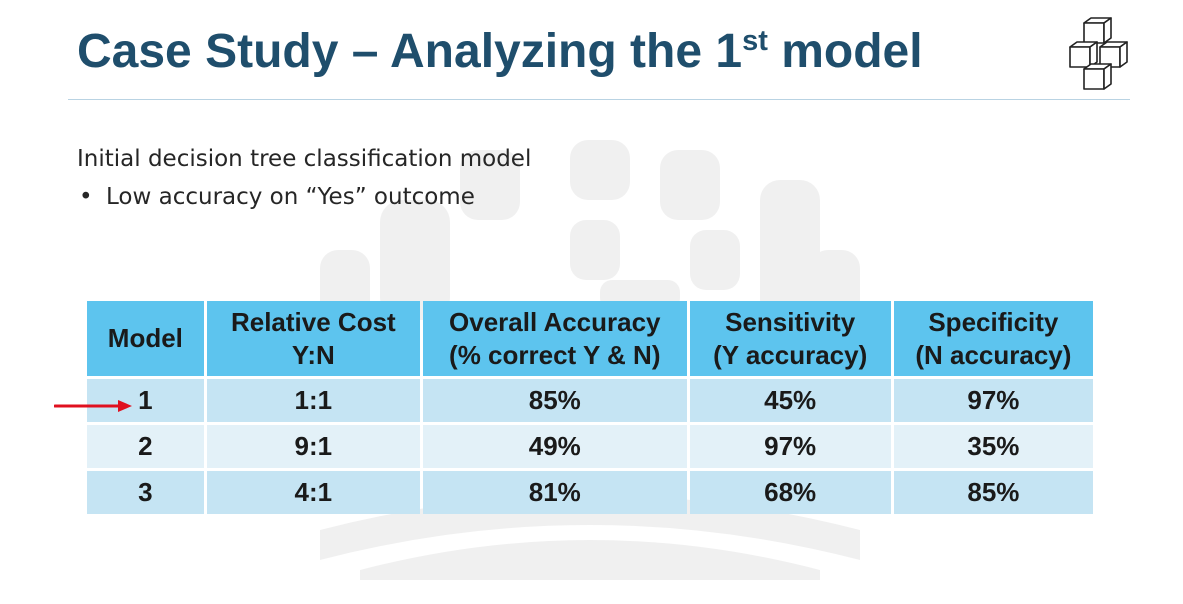  What do you see at coordinates (313, 492) in the screenshot?
I see `cell-relative-cost: 4:1` at bounding box center [313, 492].